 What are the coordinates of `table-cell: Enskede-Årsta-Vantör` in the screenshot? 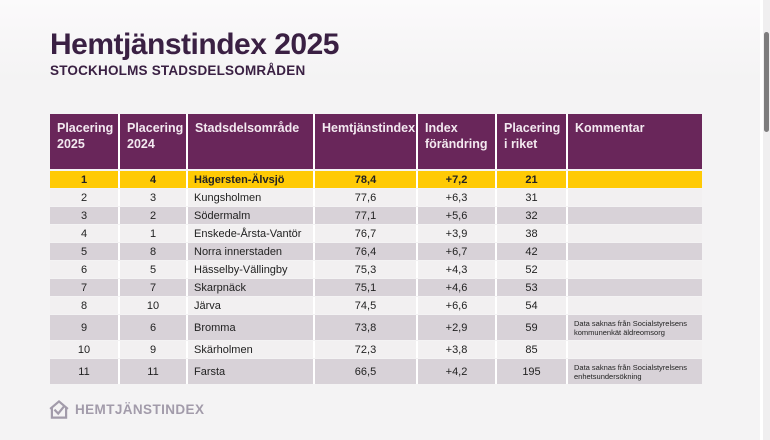 It's located at (251, 233).